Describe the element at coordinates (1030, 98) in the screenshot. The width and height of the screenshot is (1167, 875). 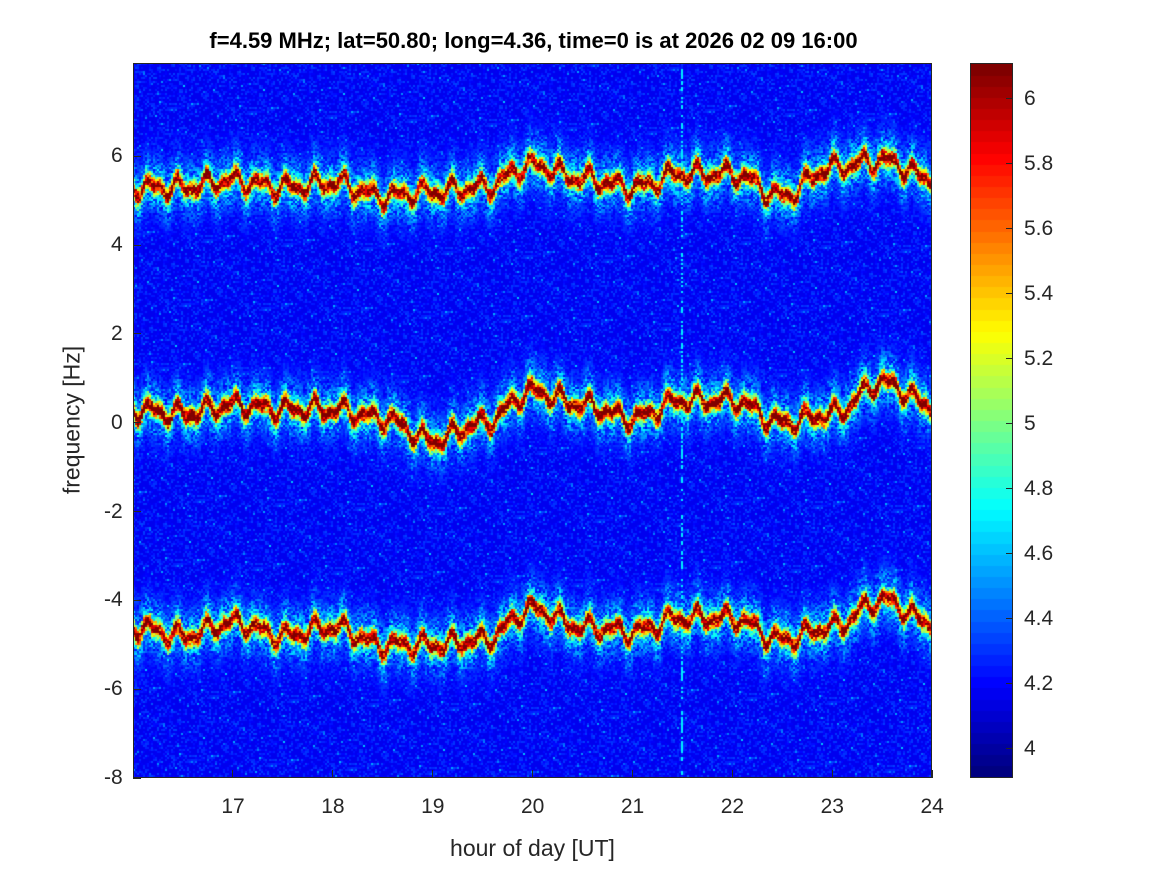
I see `colorbar-tick-label: 6` at that location.